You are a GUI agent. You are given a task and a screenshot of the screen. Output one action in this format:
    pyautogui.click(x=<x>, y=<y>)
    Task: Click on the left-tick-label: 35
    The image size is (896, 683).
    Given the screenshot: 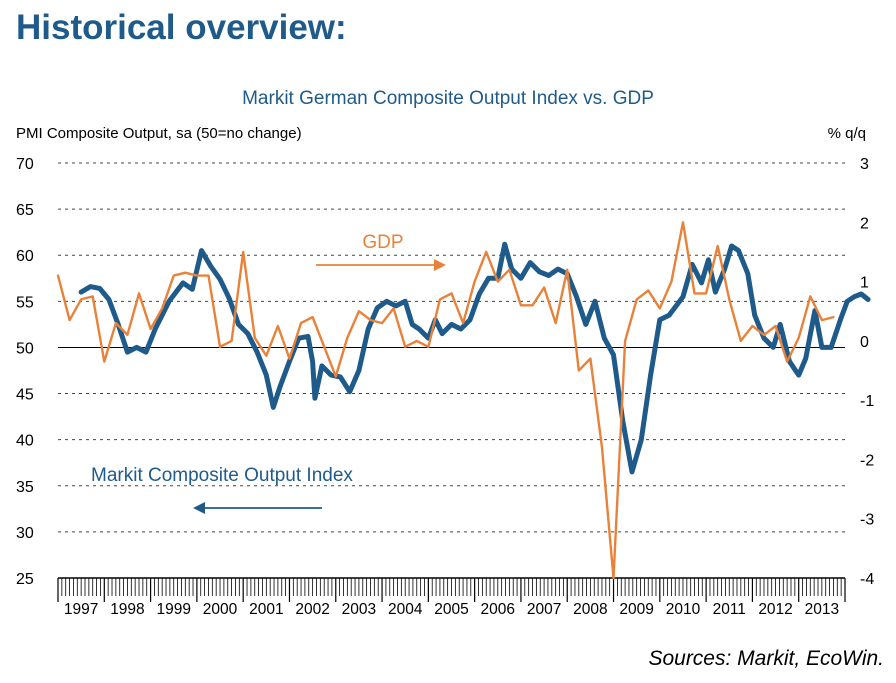 What is the action you would take?
    pyautogui.click(x=25, y=487)
    